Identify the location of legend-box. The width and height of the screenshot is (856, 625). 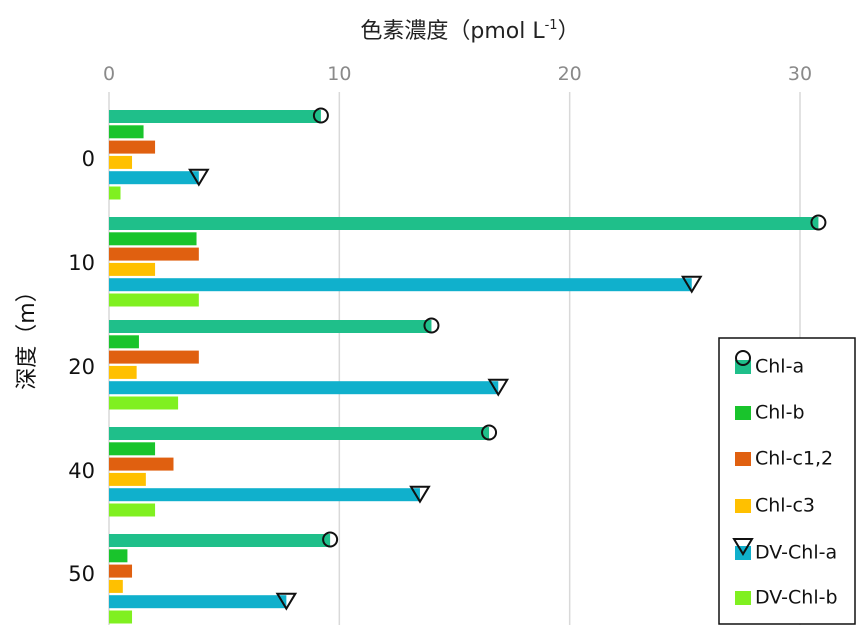
(787, 481).